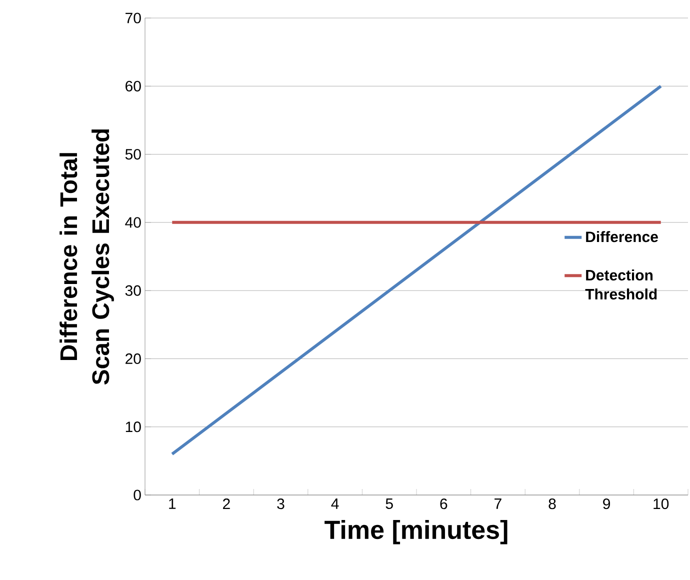  What do you see at coordinates (133, 154) in the screenshot?
I see `y-tick-label: 50` at bounding box center [133, 154].